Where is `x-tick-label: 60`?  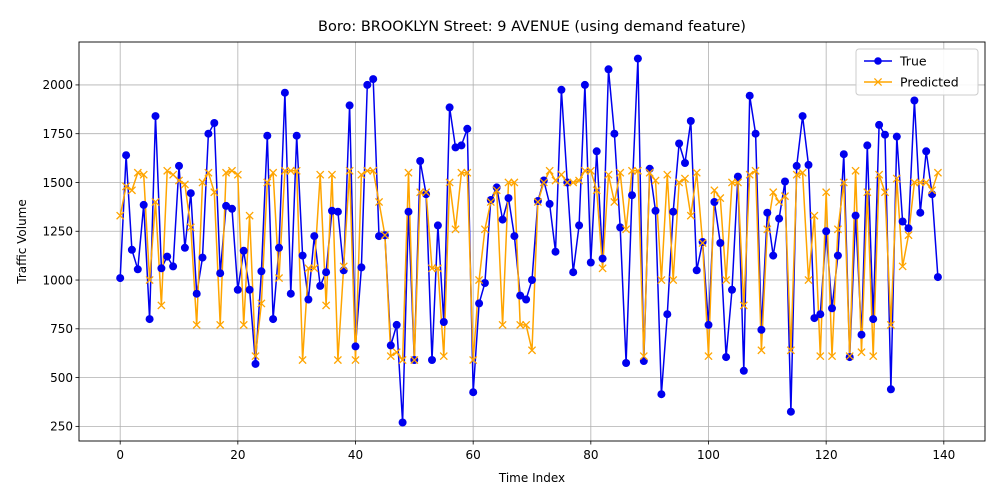 x-tick-label: 60 is located at coordinates (473, 455).